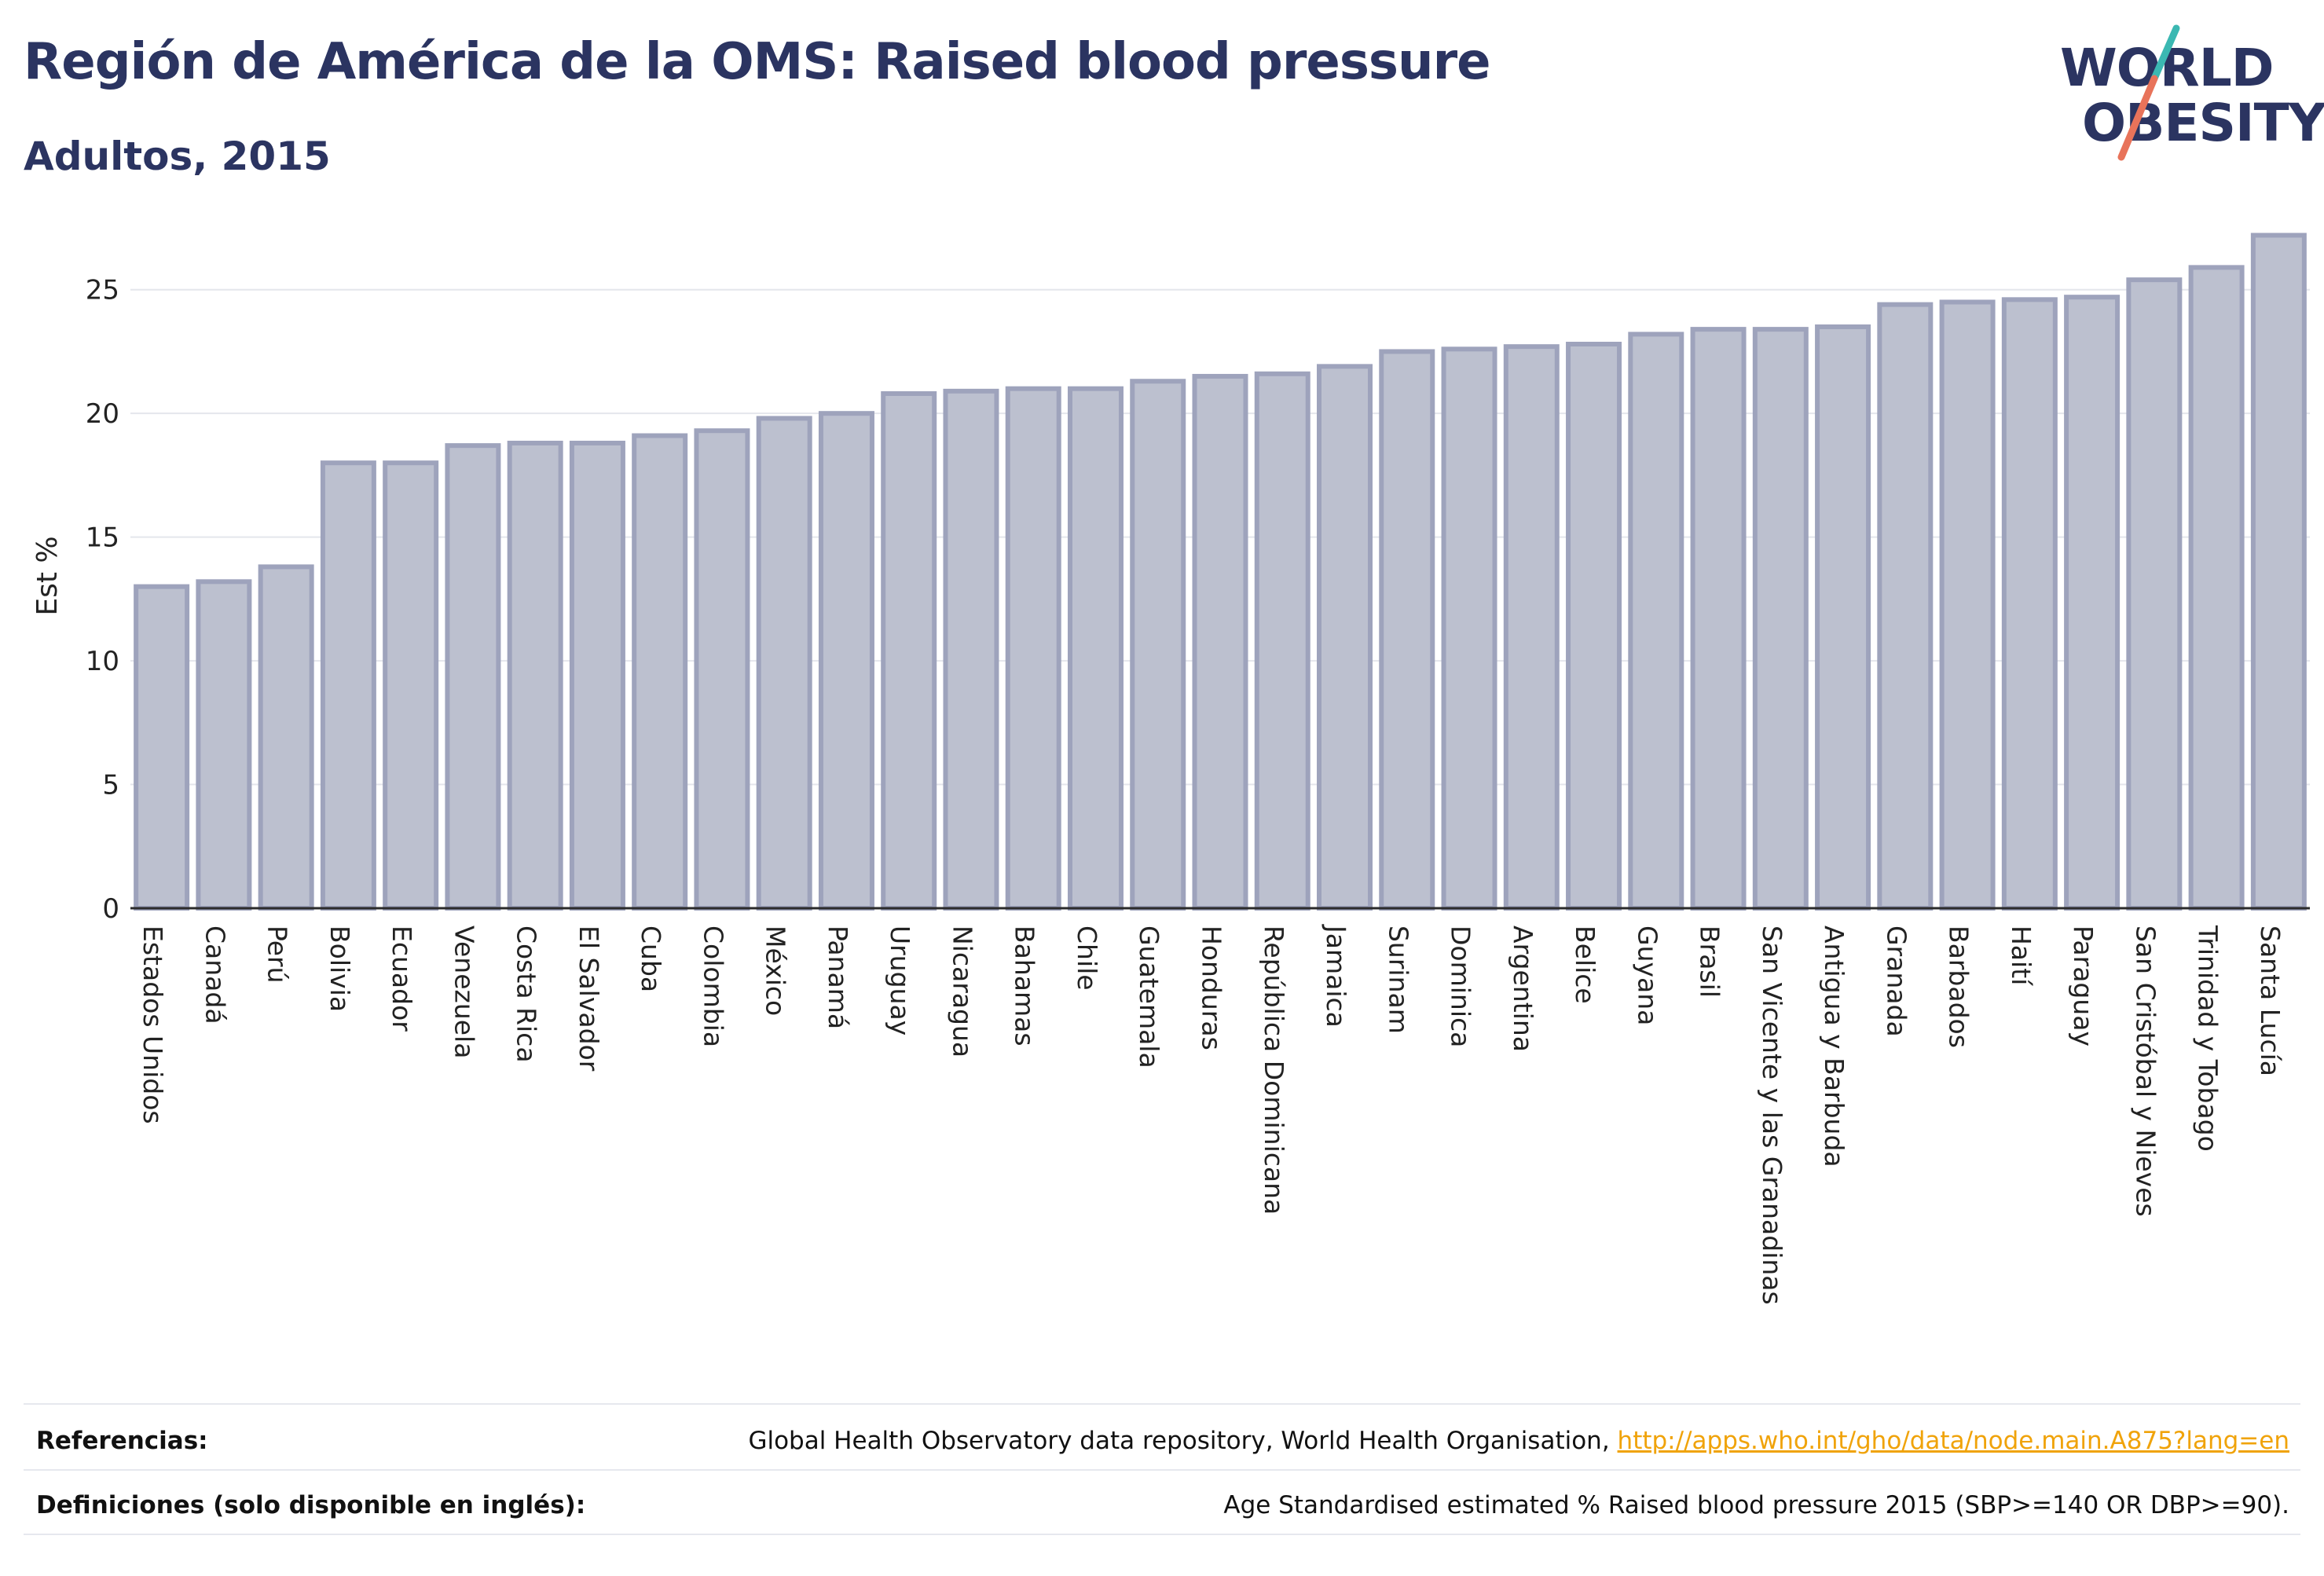 The width and height of the screenshot is (2324, 1576). I want to click on x-tick-label: Barbados, so click(1959, 986).